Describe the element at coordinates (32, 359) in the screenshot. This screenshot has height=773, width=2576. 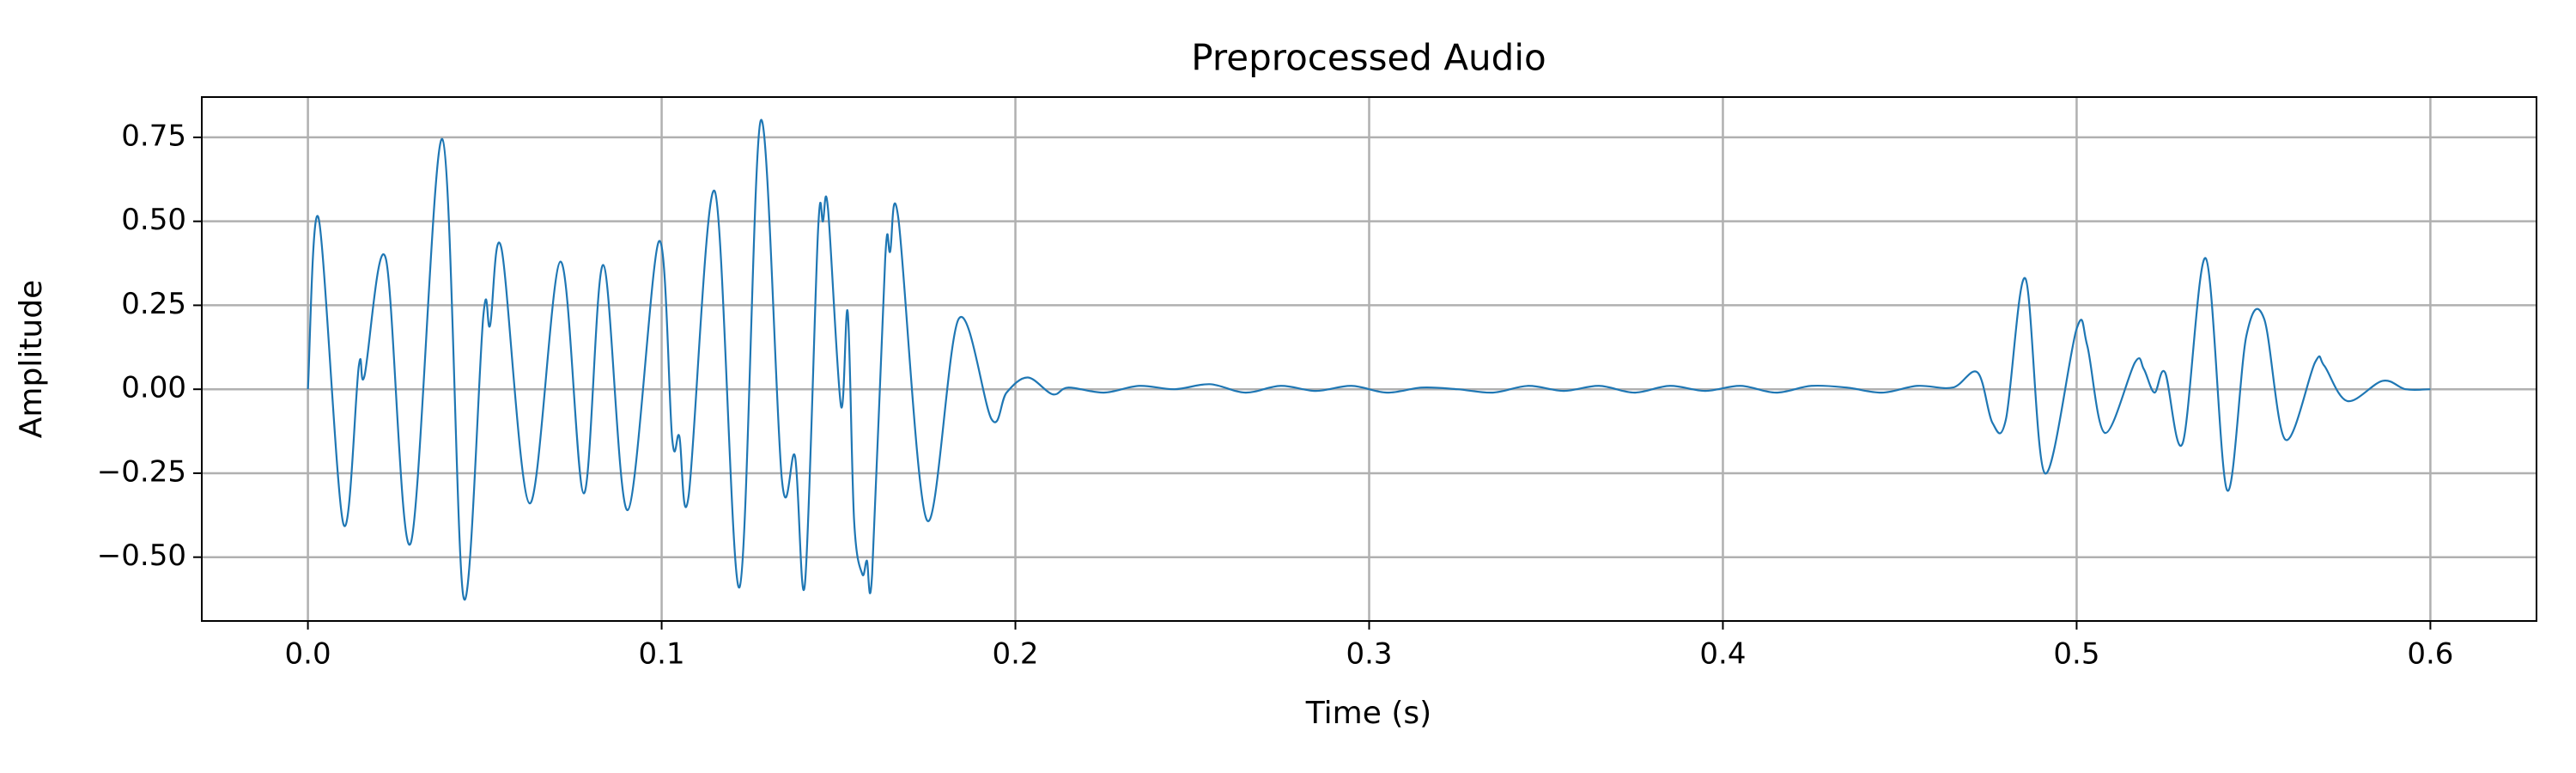
I see `y-axis-label: Amplitude` at that location.